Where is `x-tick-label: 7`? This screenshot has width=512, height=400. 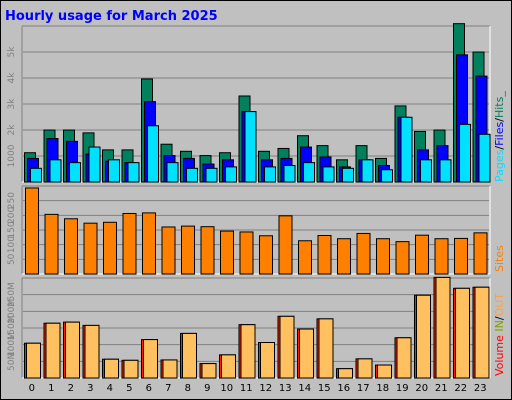
x-tick-label: 7 is located at coordinates (168, 388).